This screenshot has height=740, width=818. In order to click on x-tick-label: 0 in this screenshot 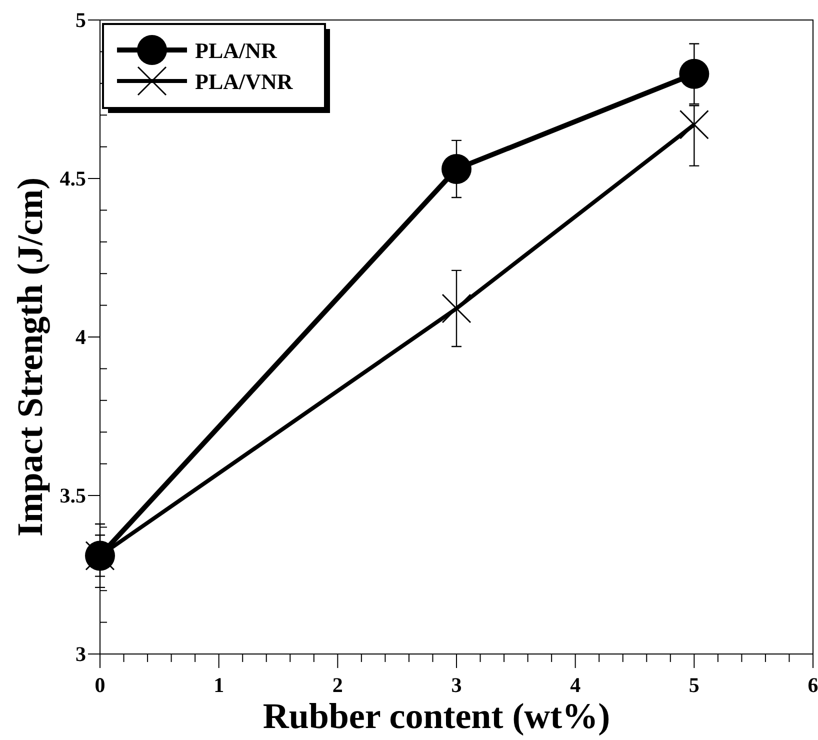, I will do `click(100, 685)`.